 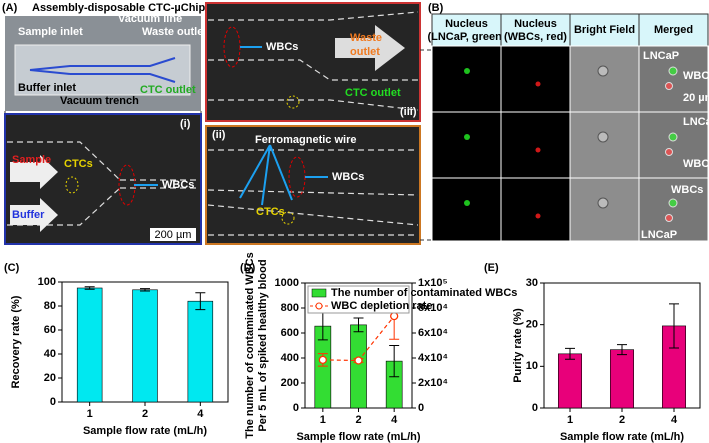 I want to click on y-tick-label: 400, so click(x=290, y=358).